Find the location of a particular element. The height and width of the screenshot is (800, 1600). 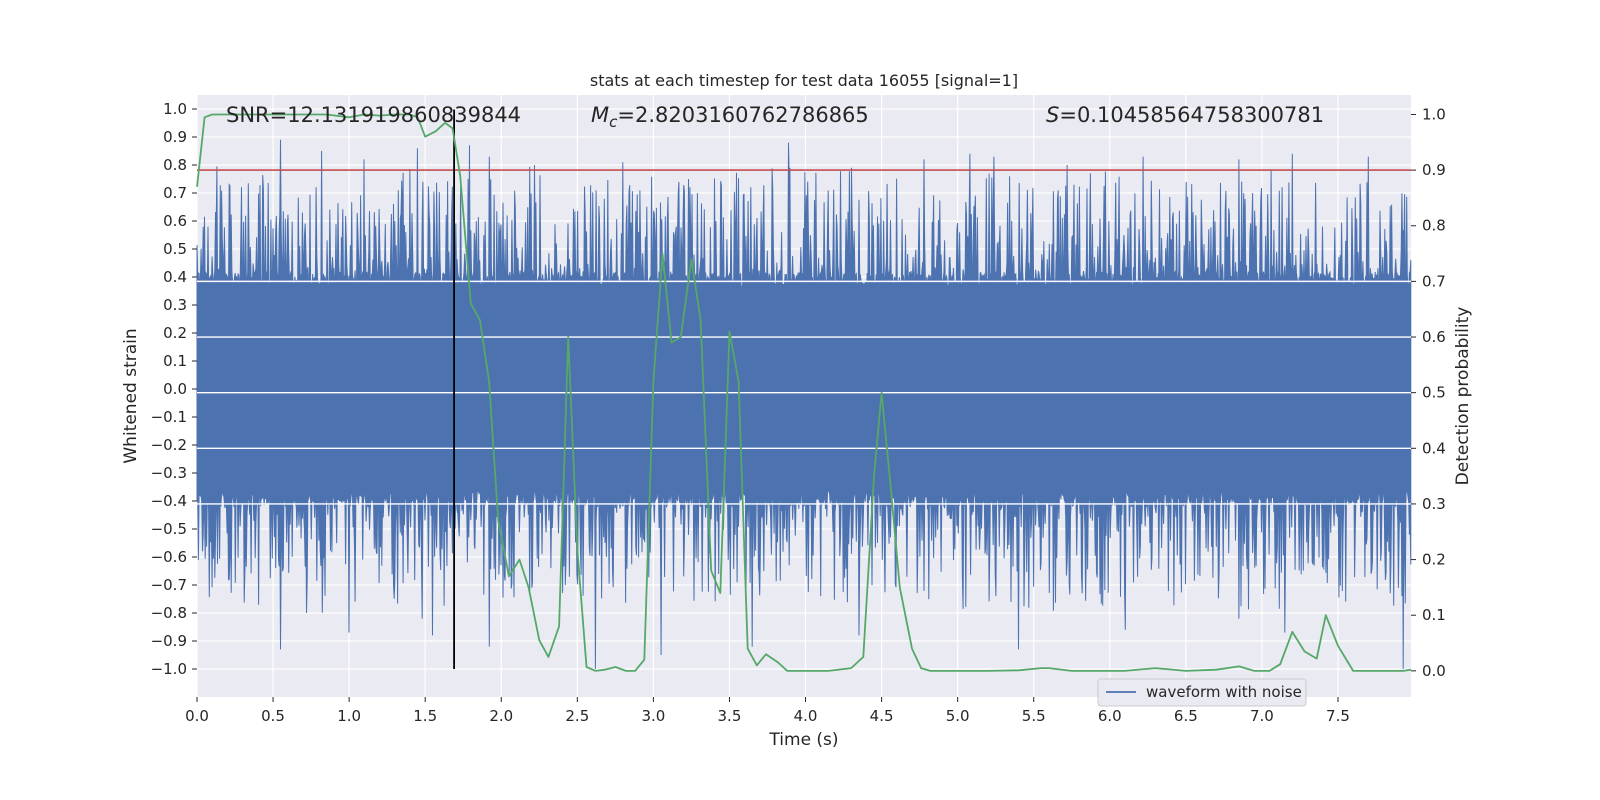

left-y-tick-label: −0.4 is located at coordinates (169, 501).